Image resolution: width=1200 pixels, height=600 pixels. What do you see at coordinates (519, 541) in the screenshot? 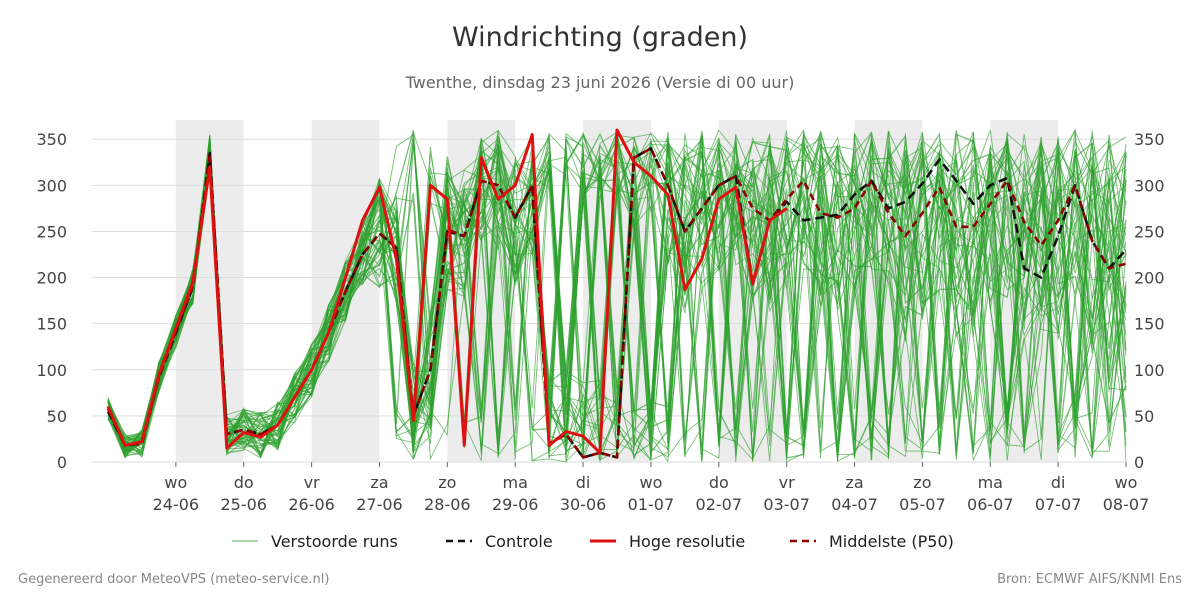
I see `legend-label-1: Controle` at bounding box center [519, 541].